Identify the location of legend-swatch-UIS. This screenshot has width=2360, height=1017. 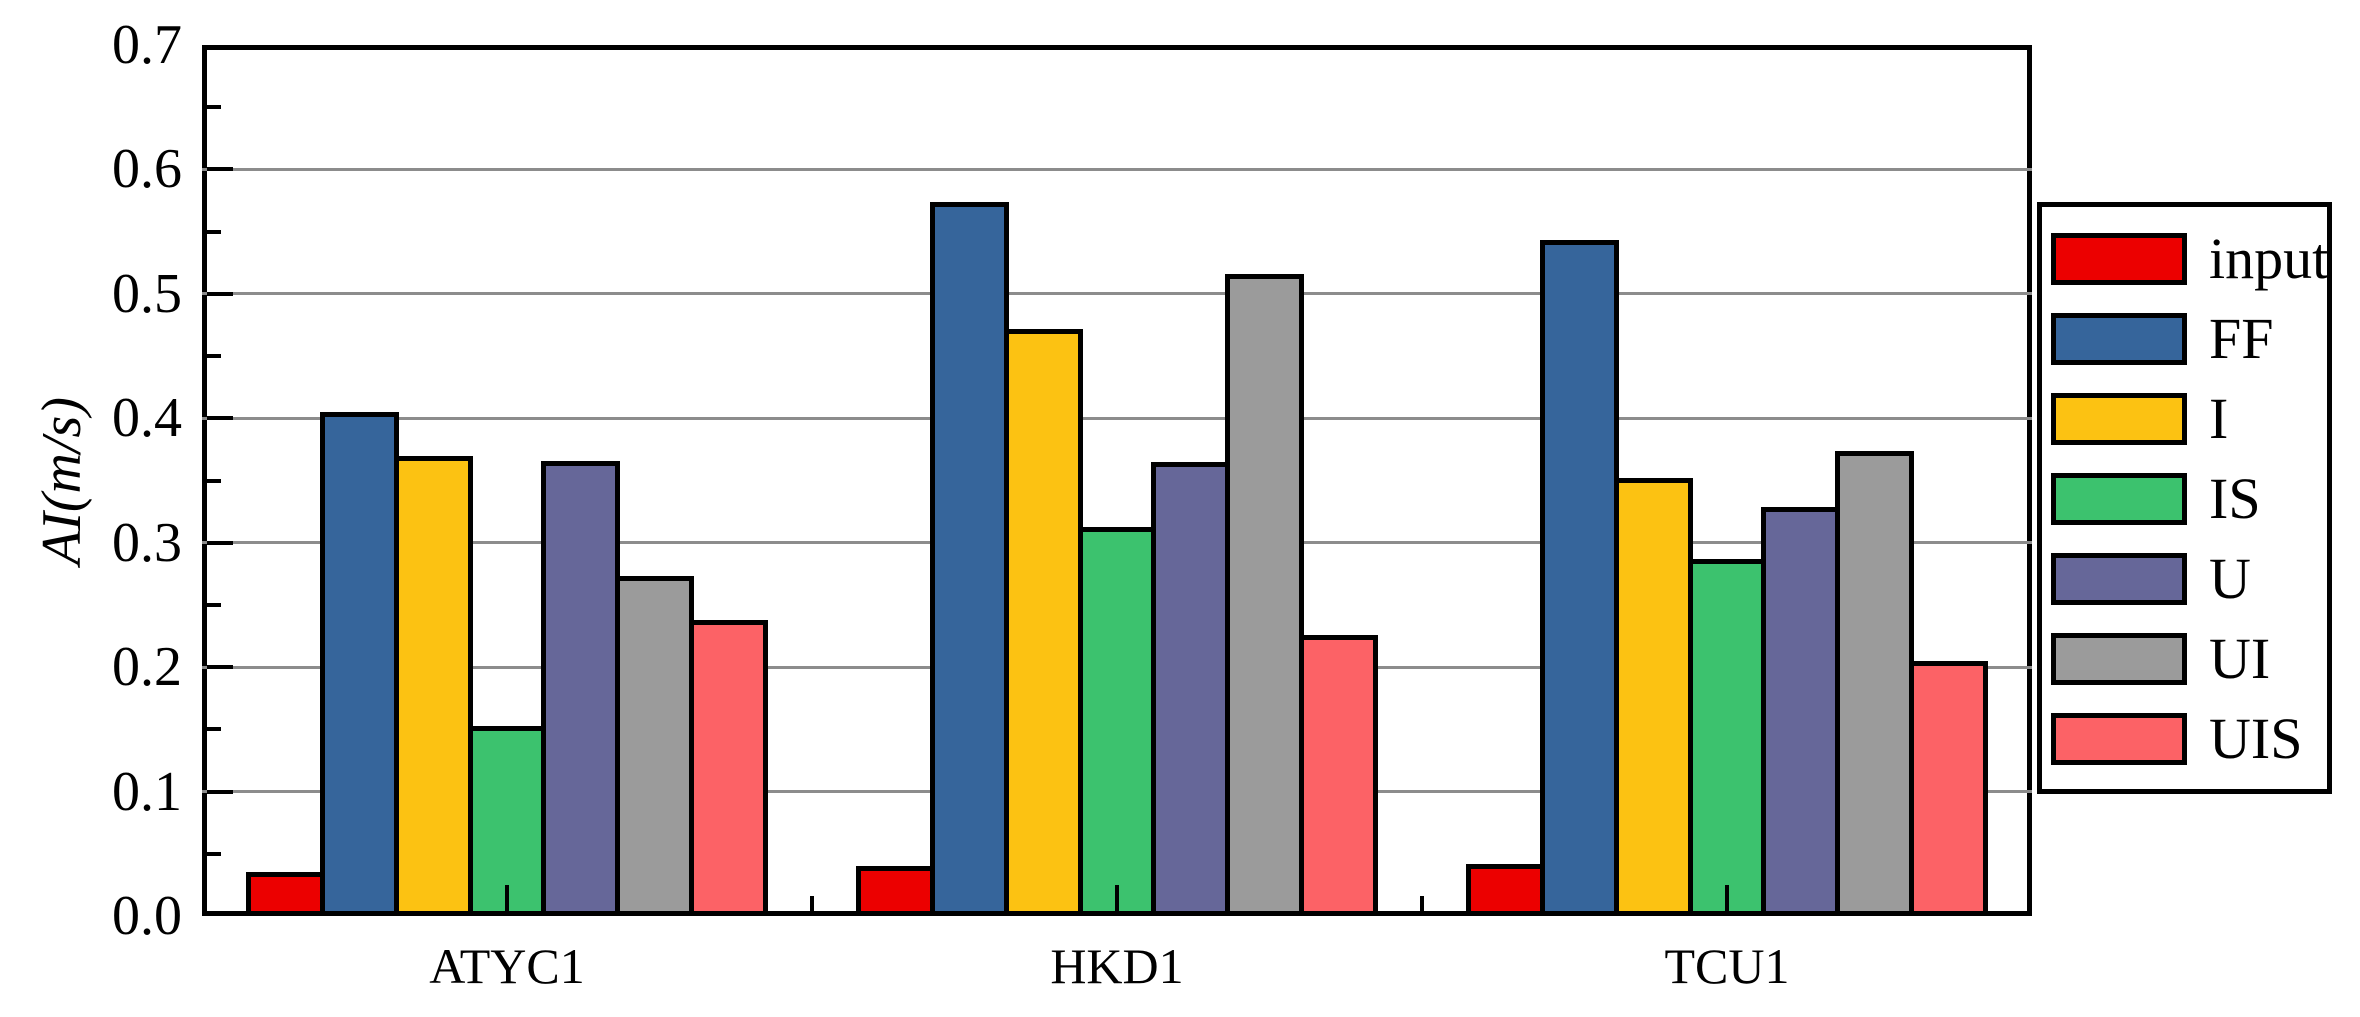
(2119, 739).